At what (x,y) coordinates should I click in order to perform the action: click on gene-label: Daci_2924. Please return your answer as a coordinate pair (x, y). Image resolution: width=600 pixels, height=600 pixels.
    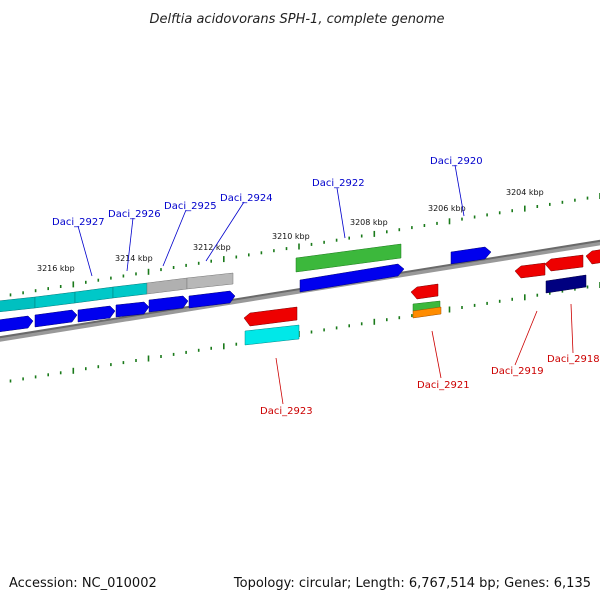
    Looking at the image, I should click on (246, 198).